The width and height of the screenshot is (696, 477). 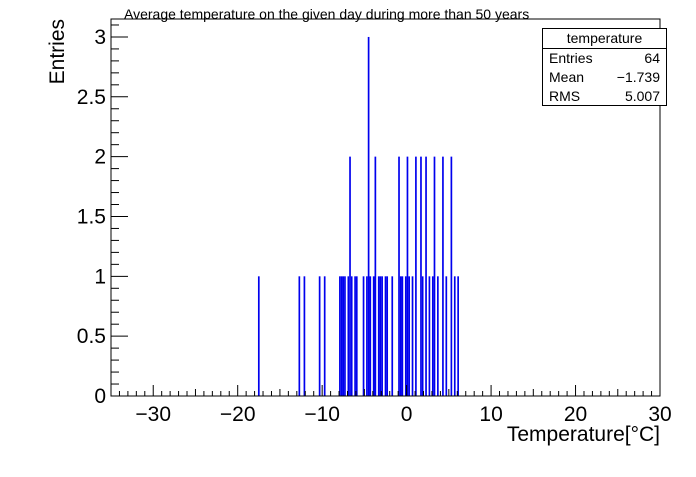 What do you see at coordinates (490, 414) in the screenshot?
I see `x-tick-label: 10` at bounding box center [490, 414].